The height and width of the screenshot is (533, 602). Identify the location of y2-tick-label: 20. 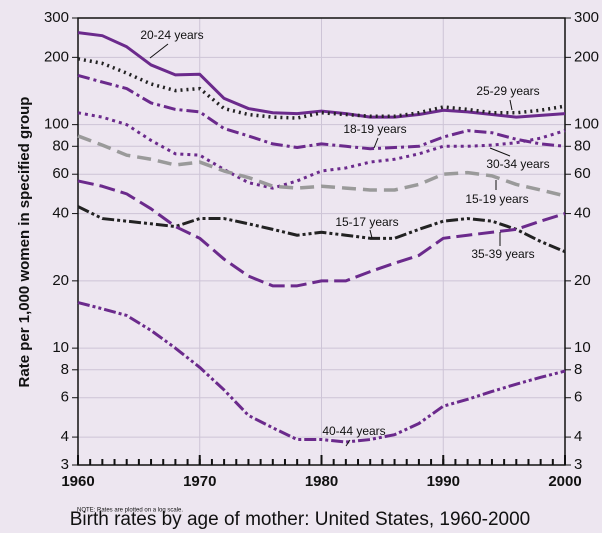
(582, 280).